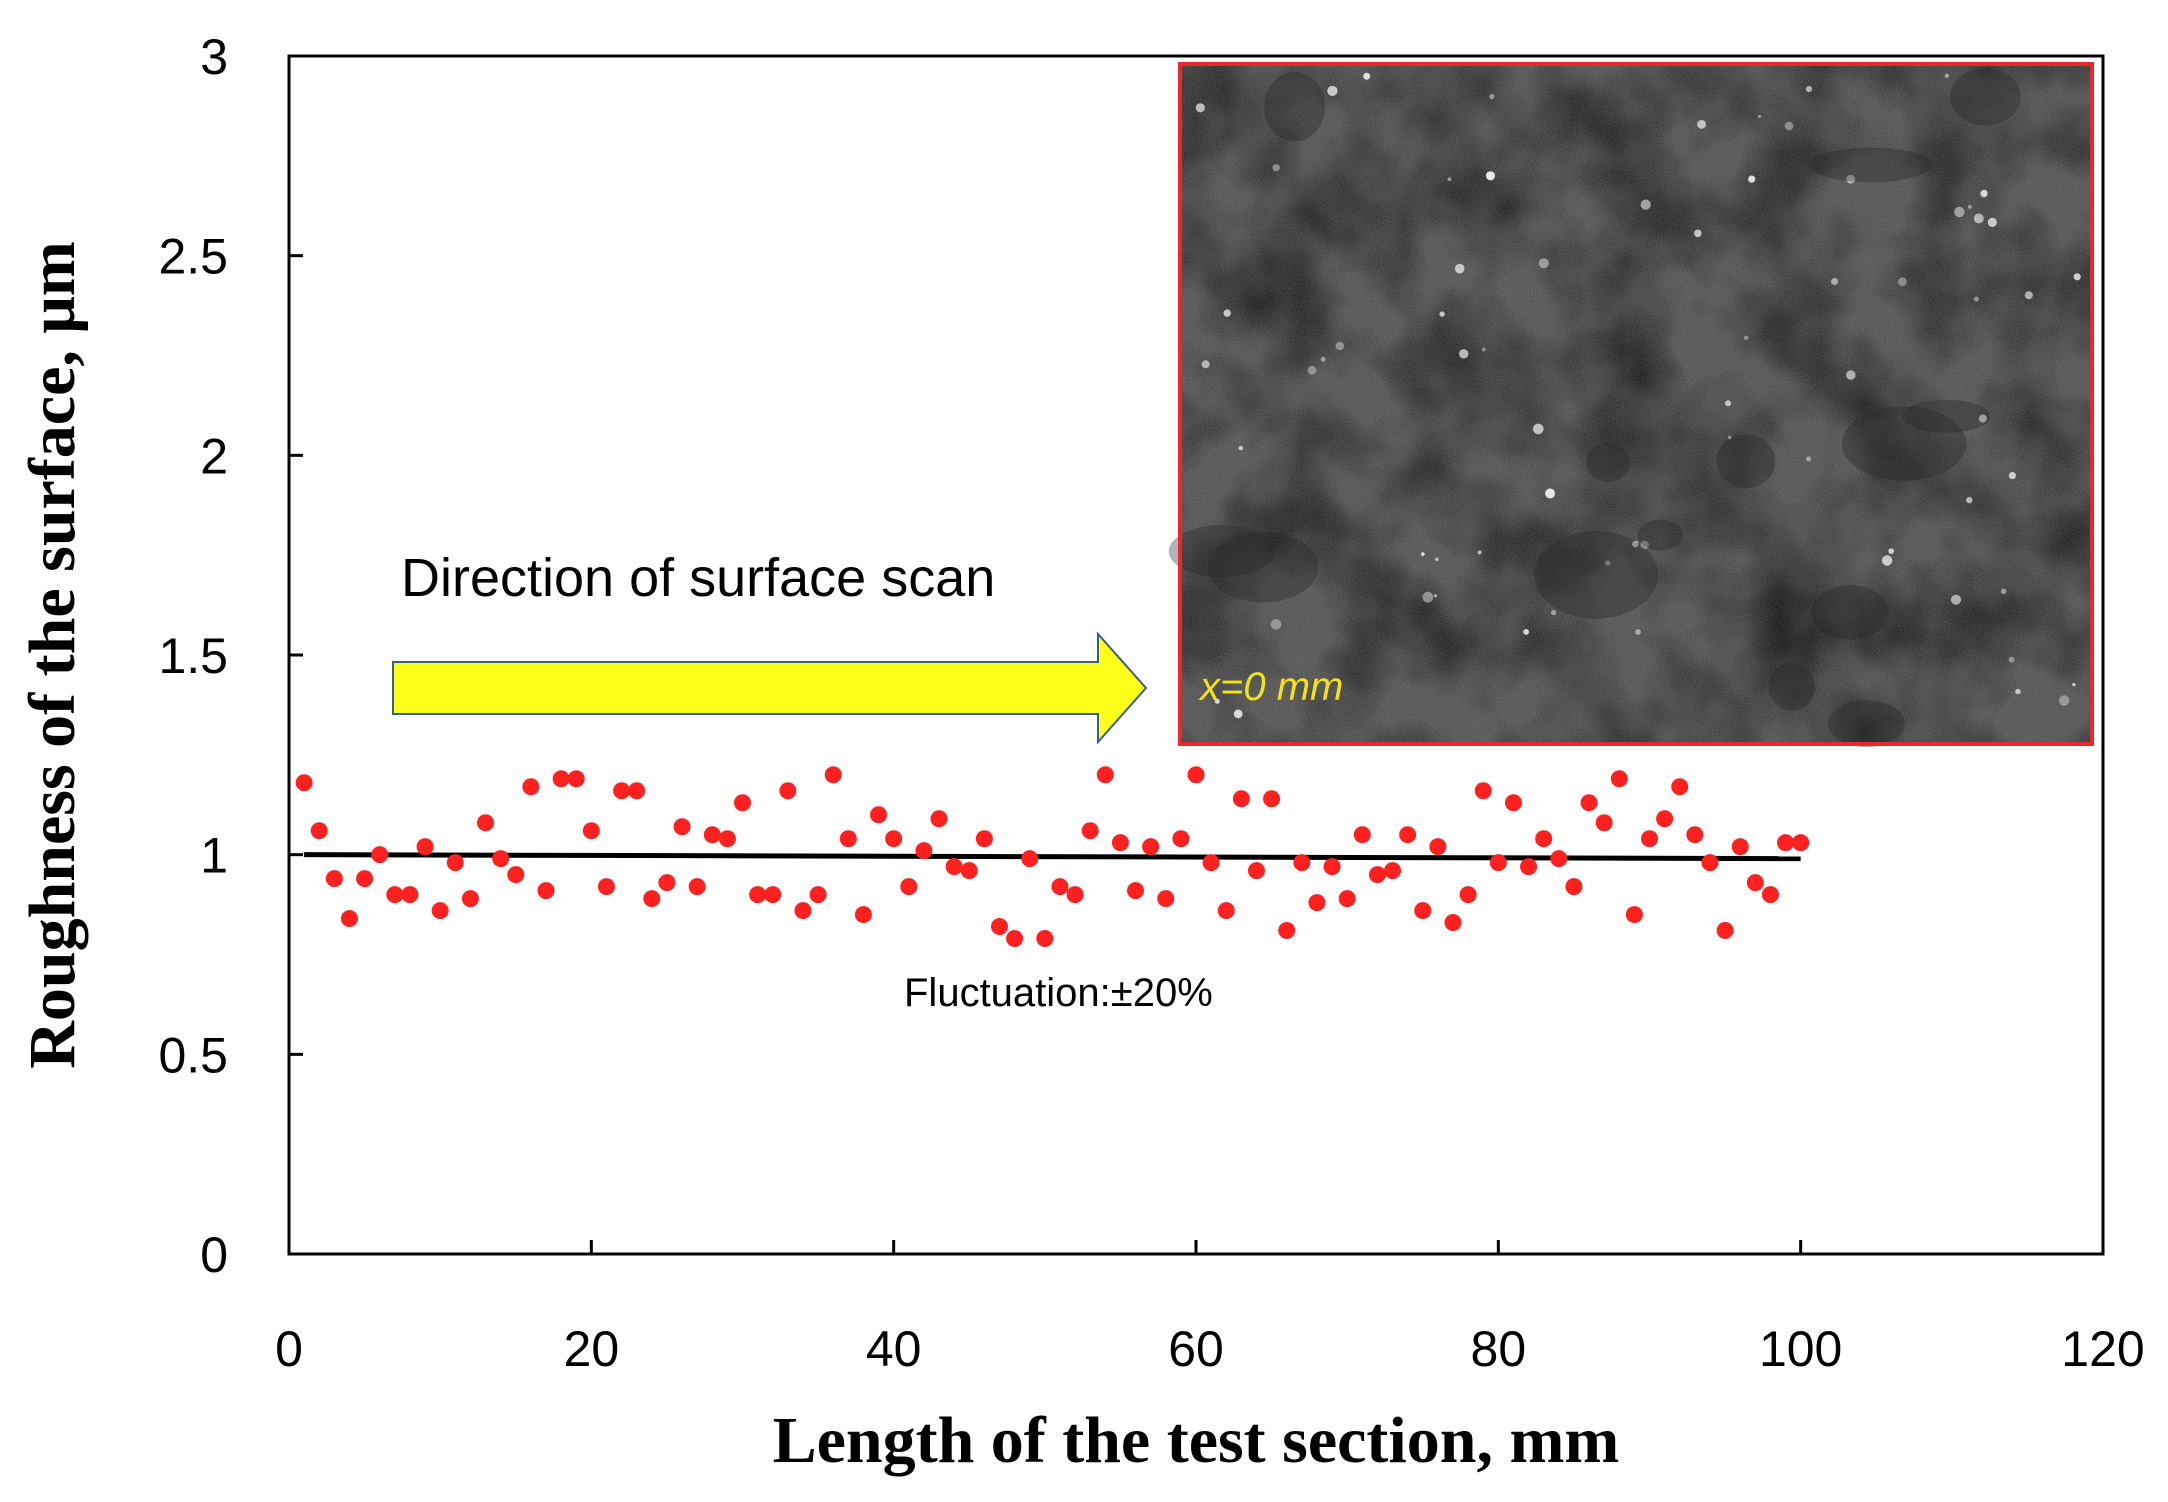 Image resolution: width=2168 pixels, height=1502 pixels. I want to click on x-tick-label: 0, so click(289, 1349).